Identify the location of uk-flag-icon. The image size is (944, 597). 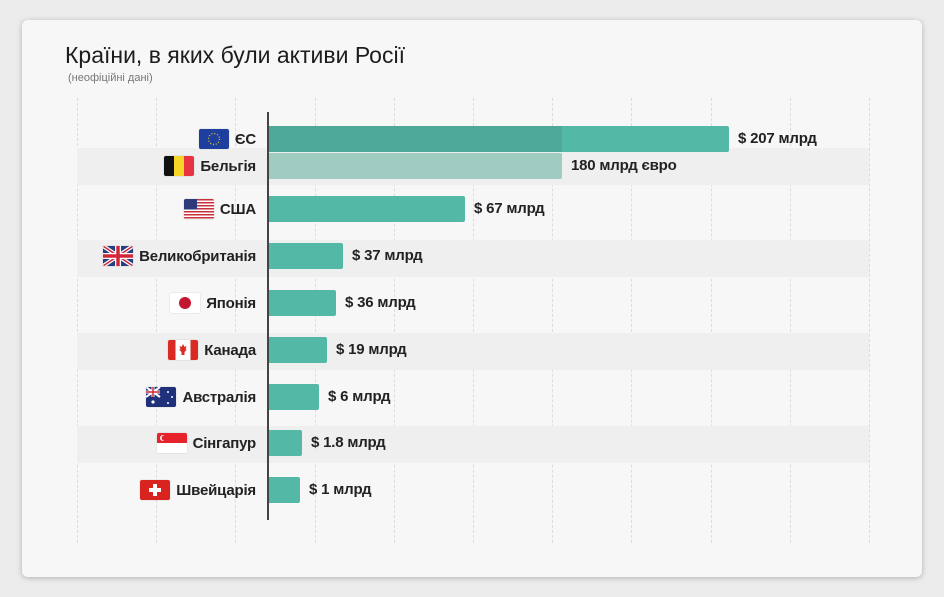
(118, 256).